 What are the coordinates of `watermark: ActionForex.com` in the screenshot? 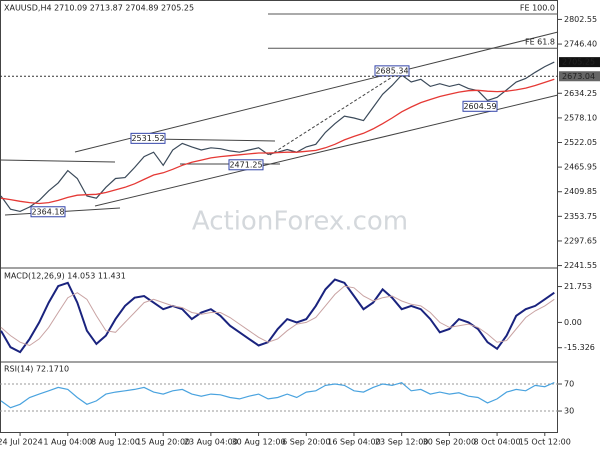 It's located at (300, 222).